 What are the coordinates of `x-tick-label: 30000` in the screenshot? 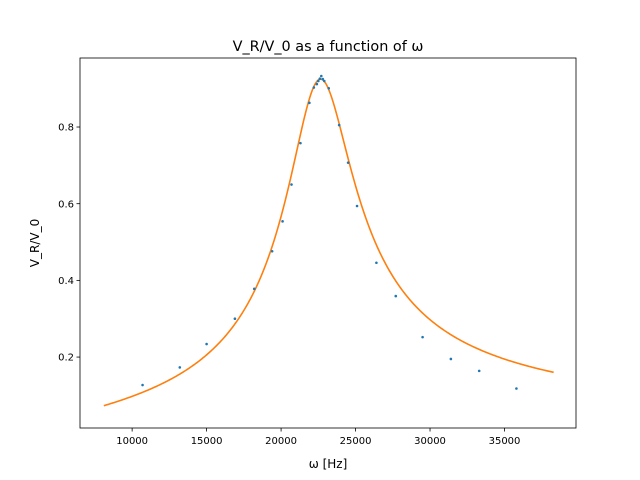 It's located at (430, 441).